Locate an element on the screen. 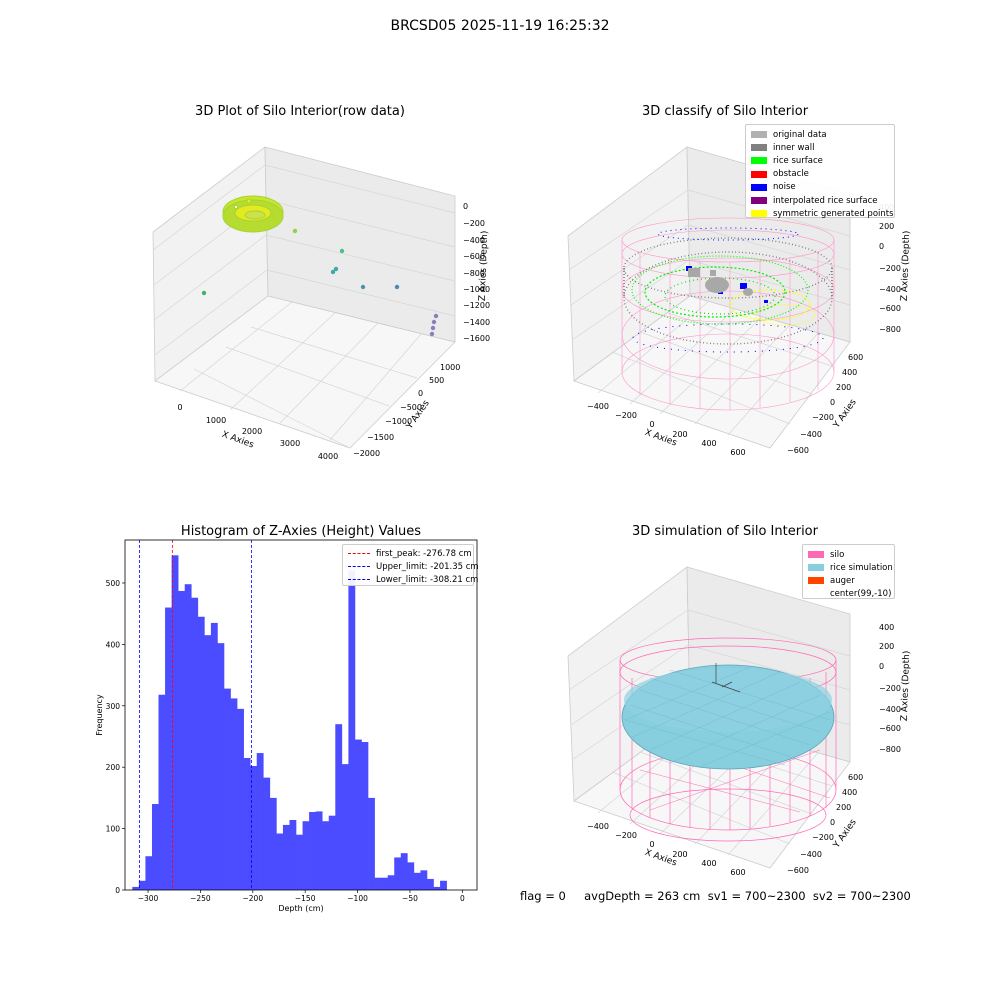  x-tick-label: −150 is located at coordinates (305, 898).